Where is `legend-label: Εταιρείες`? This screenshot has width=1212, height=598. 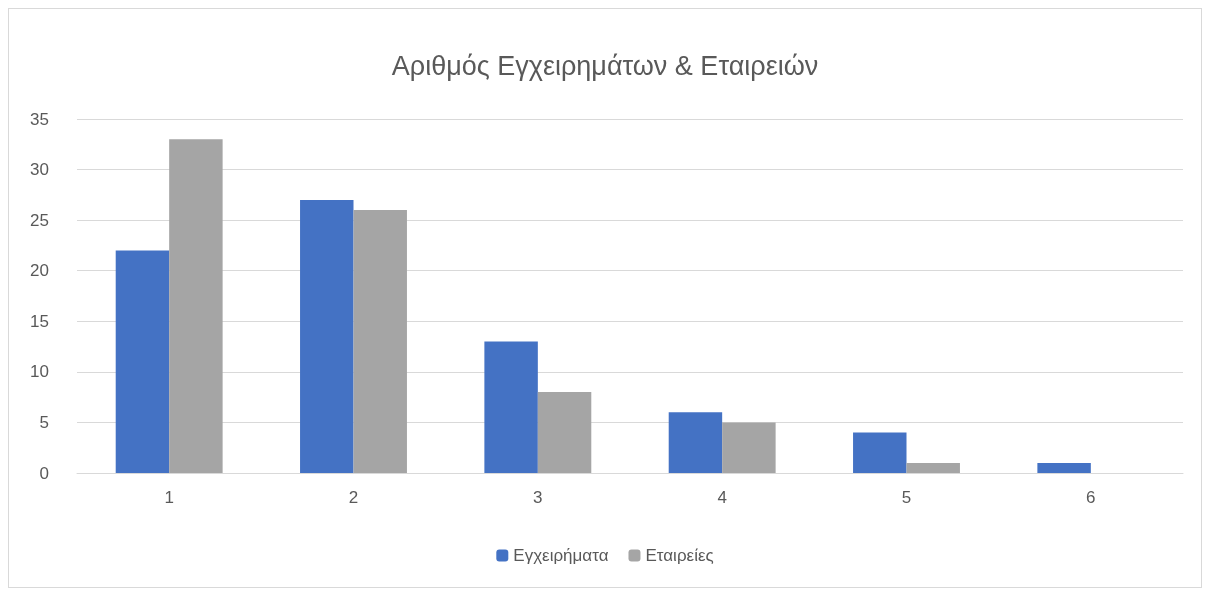 legend-label: Εταιρείες is located at coordinates (679, 555).